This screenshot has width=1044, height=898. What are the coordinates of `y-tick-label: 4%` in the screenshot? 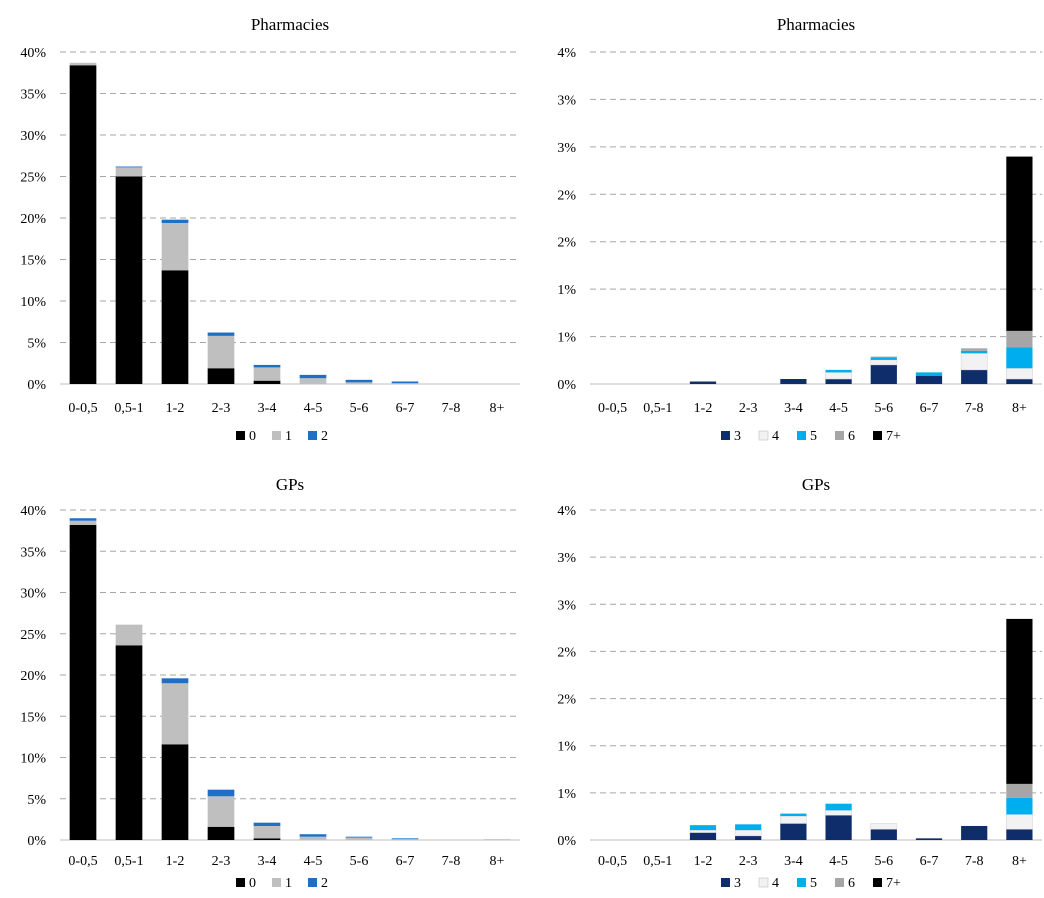 It's located at (566, 511).